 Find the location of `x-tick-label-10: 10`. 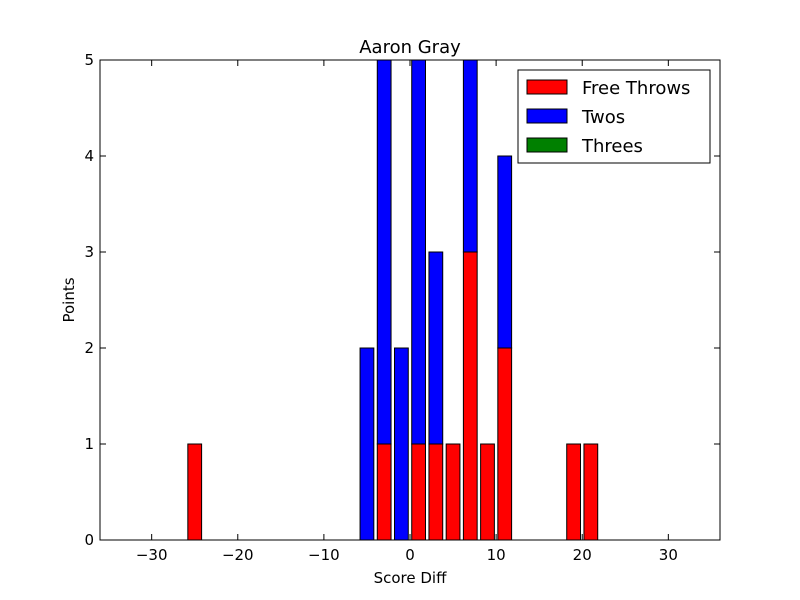

x-tick-label-10: 10 is located at coordinates (496, 555).